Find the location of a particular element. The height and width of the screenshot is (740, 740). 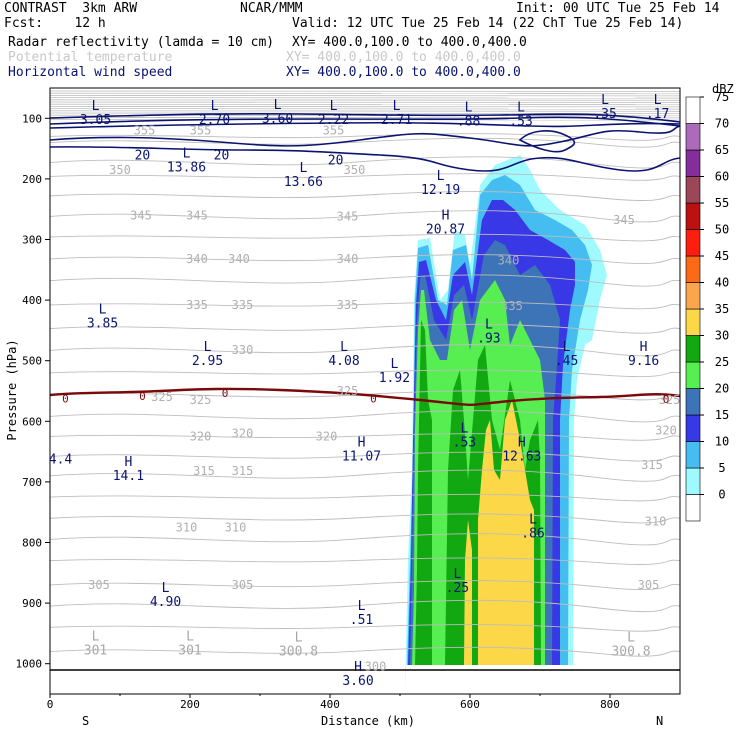

x-axis-start-label: S is located at coordinates (85, 721).